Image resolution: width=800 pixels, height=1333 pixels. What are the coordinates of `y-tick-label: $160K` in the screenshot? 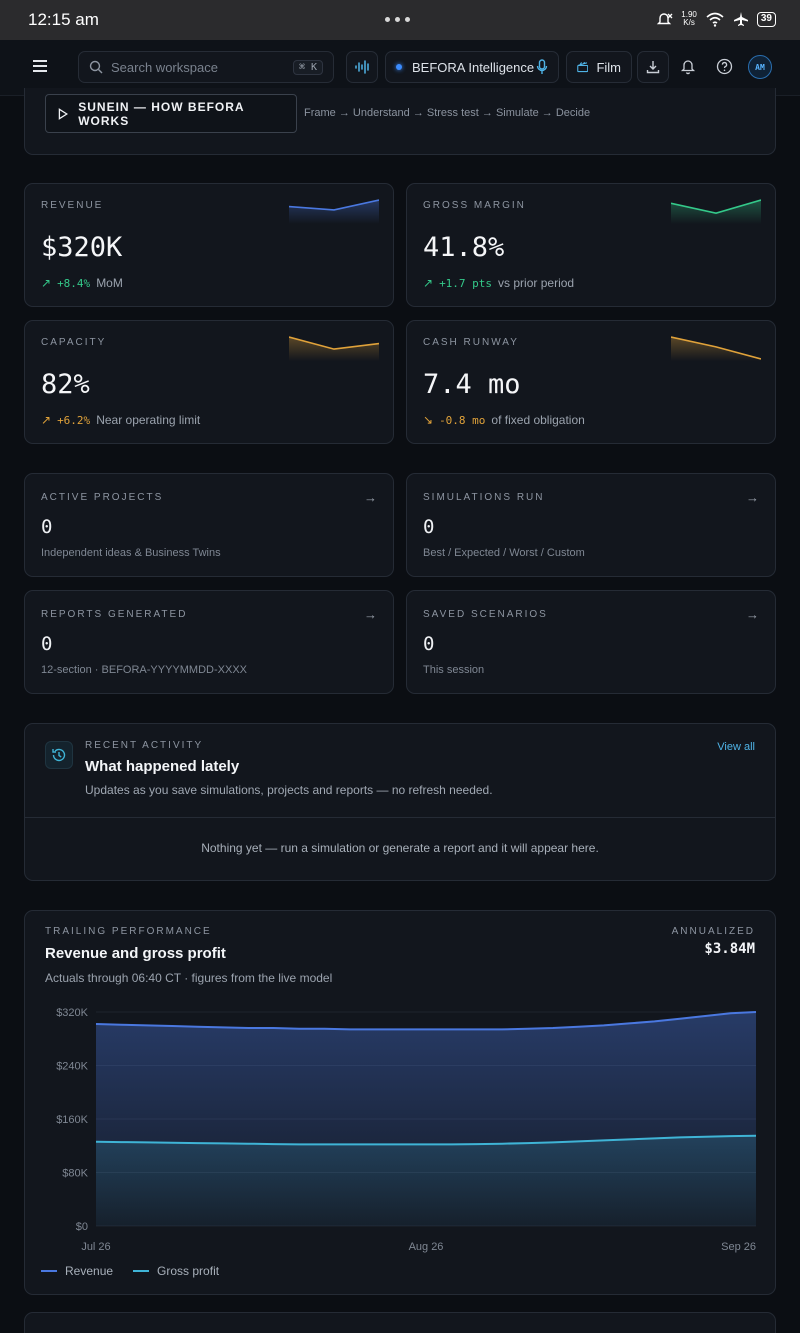 It's located at (72, 1120).